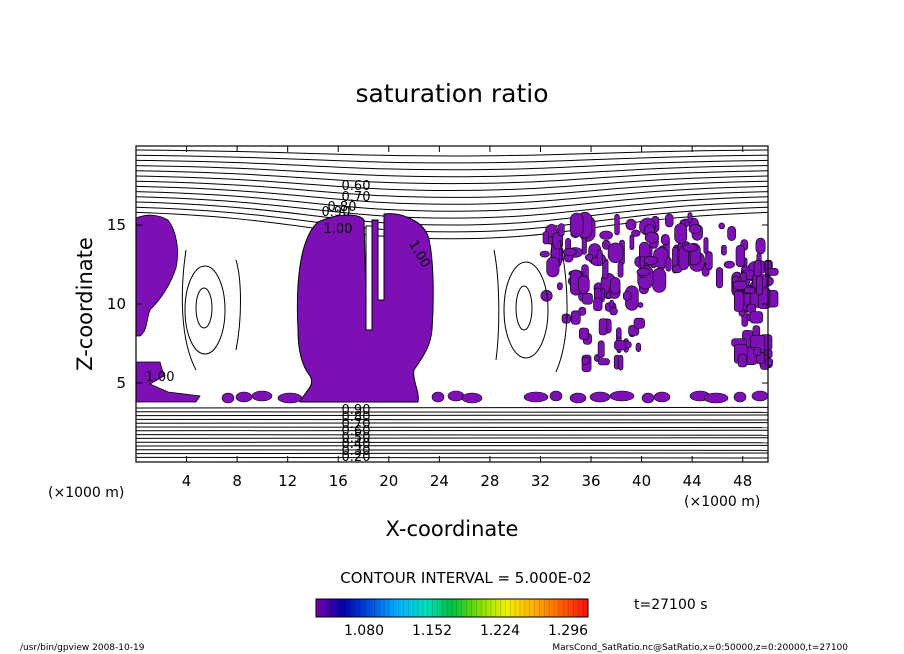 Image resolution: width=904 pixels, height=654 pixels. Describe the element at coordinates (356, 444) in the screenshot. I see `contour-label: 0.40` at that location.